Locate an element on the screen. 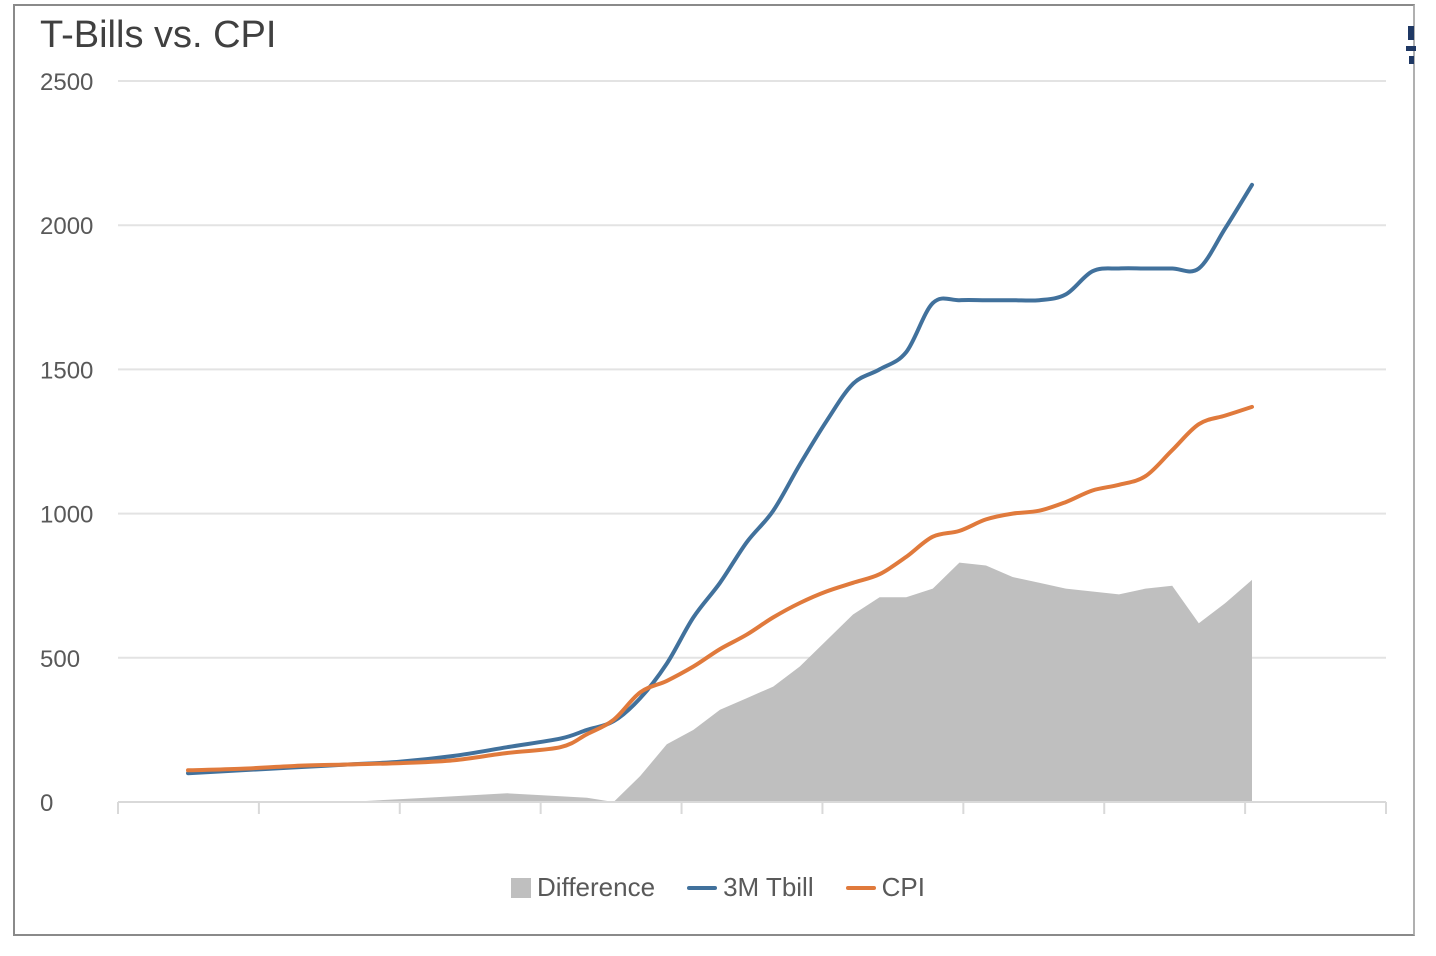 The image size is (1436, 956). legend-item-cpi: CPI is located at coordinates (885, 887).